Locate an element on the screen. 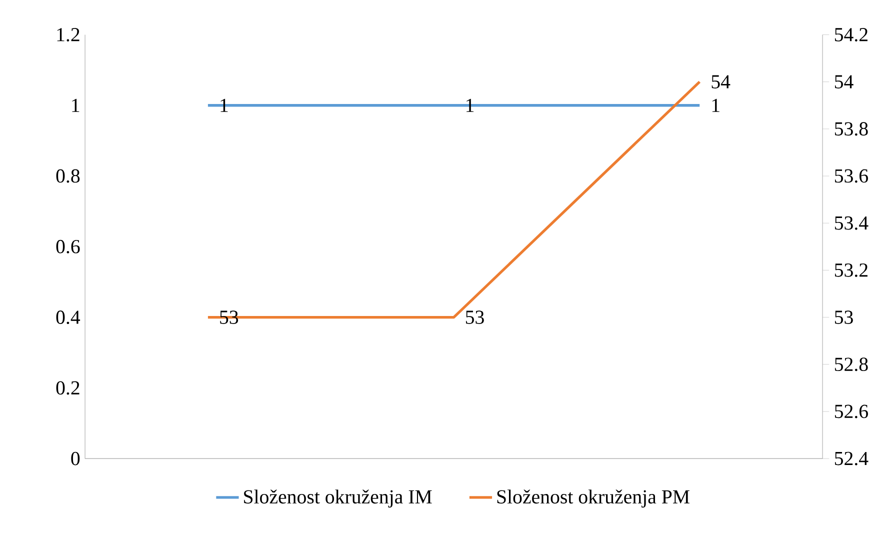  y-tick-label: 0 is located at coordinates (75, 459).